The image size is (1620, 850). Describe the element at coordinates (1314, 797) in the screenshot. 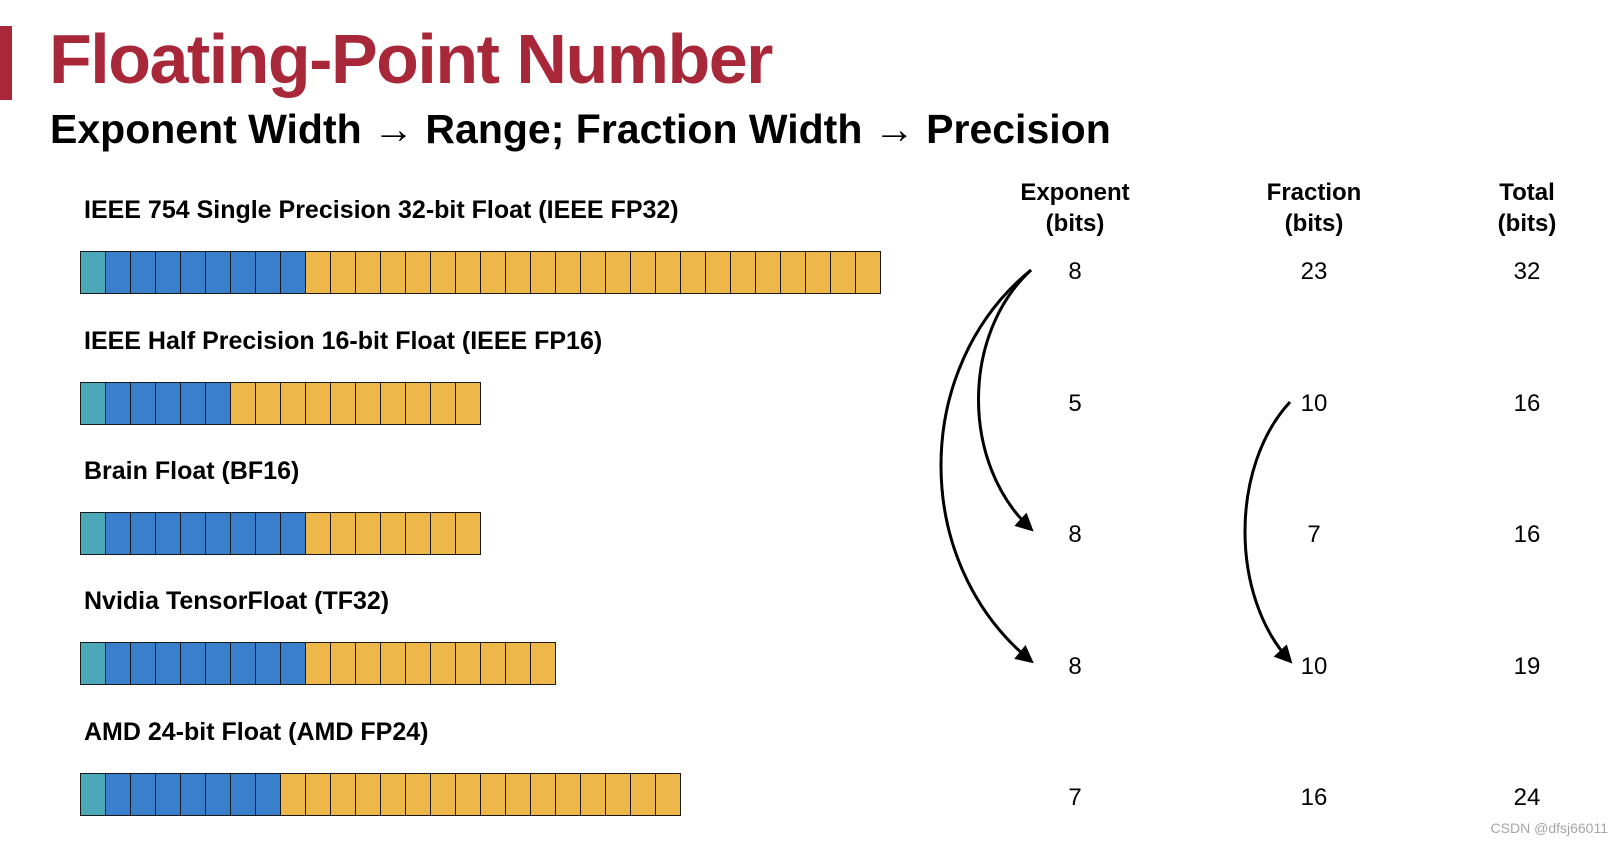

I see `fraction-bits-value: 16` at that location.